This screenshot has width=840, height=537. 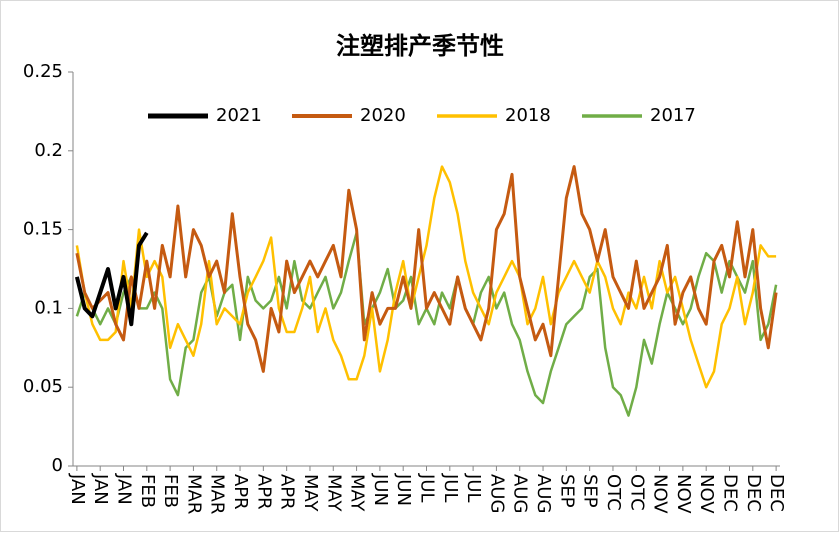 What do you see at coordinates (43, 386) in the screenshot?
I see `y-tick-label: 0.05` at bounding box center [43, 386].